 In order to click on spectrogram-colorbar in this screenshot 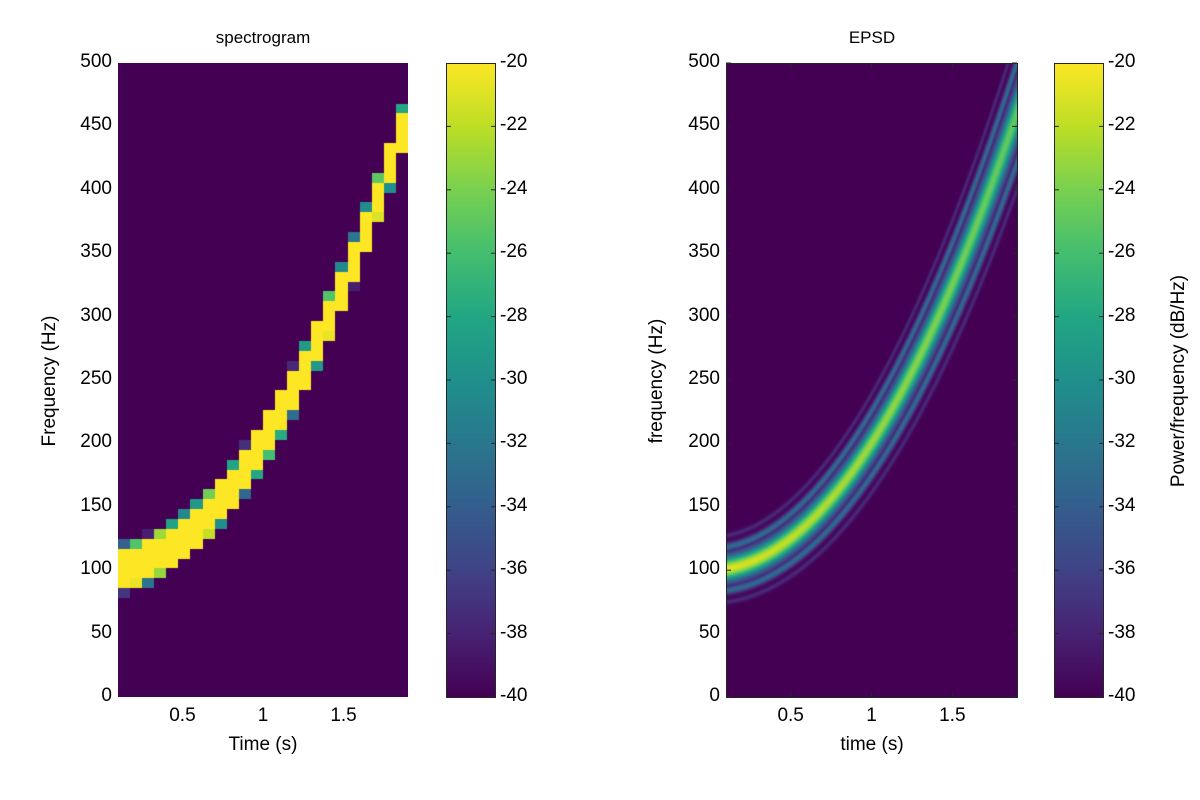, I will do `click(470, 380)`.